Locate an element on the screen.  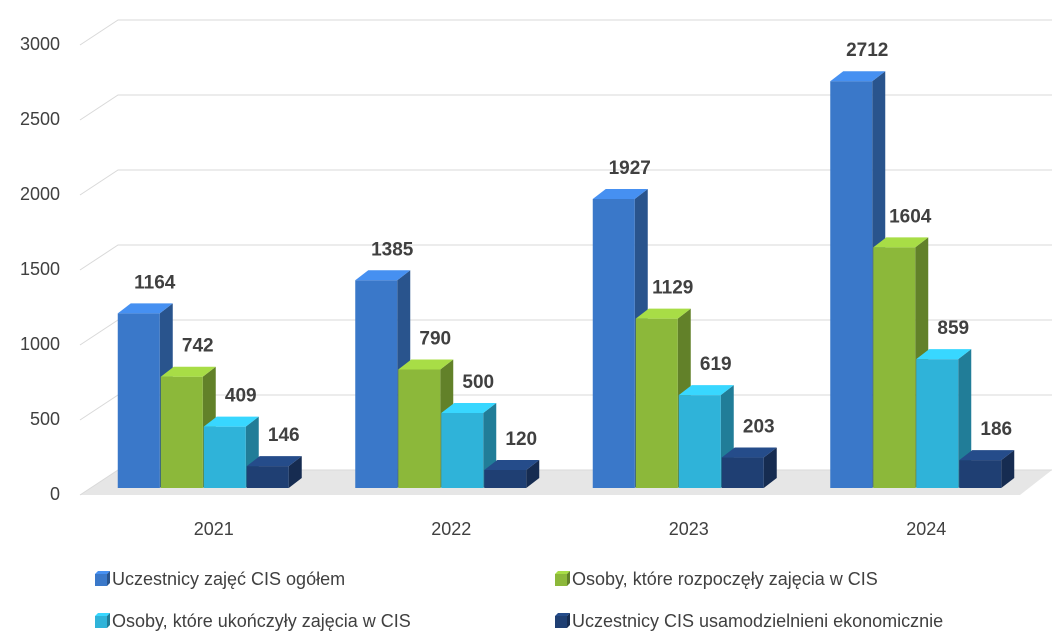
data-label: 742 is located at coordinates (198, 346).